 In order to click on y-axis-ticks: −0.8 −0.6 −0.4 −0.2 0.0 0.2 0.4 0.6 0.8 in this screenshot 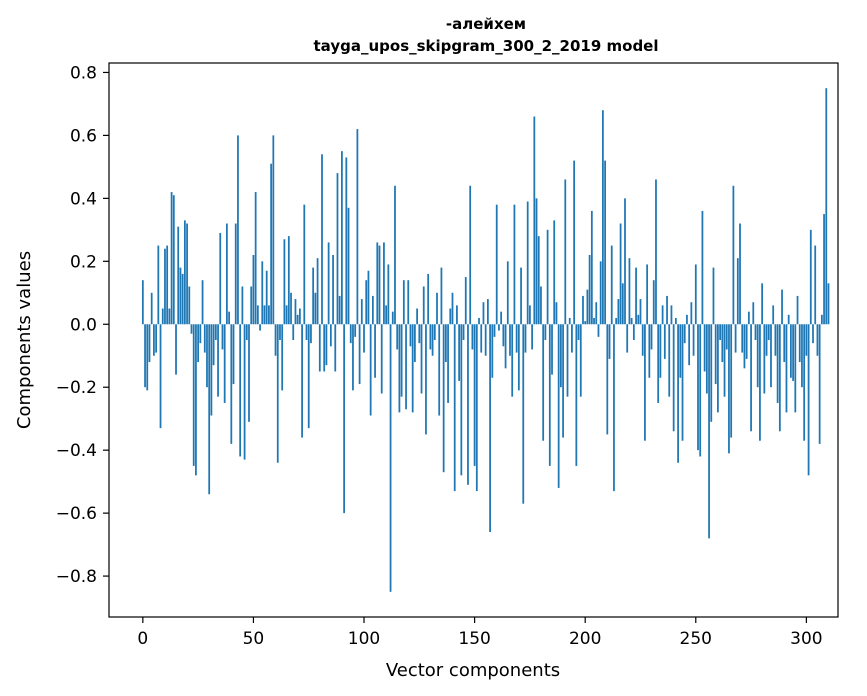, I will do `click(82, 325)`.